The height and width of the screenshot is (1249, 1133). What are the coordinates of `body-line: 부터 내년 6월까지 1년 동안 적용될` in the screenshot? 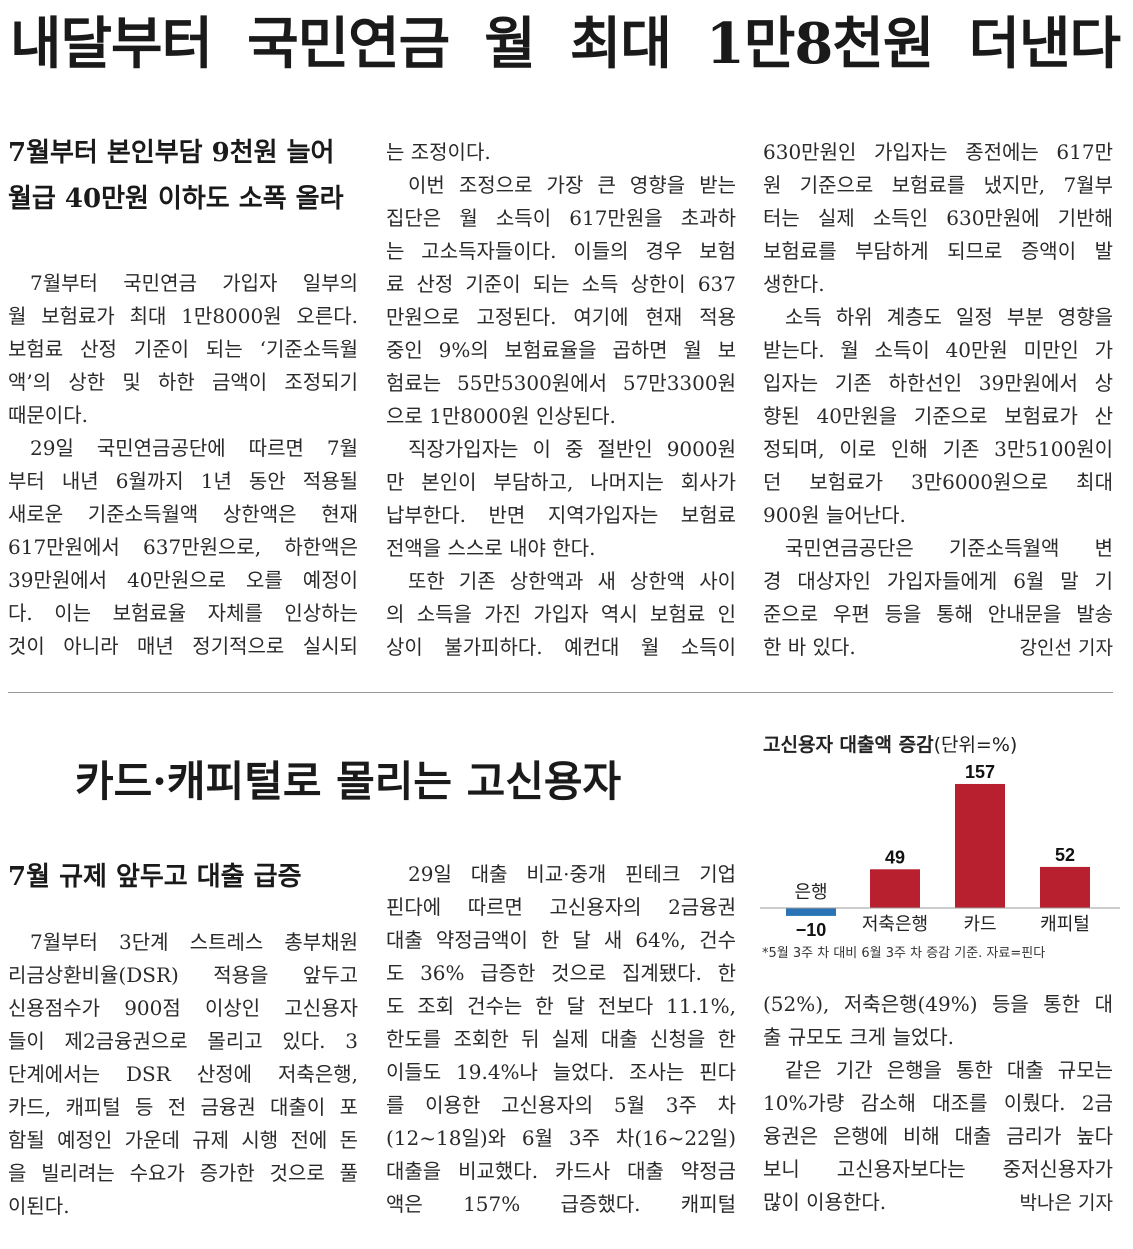 It's located at (183, 481).